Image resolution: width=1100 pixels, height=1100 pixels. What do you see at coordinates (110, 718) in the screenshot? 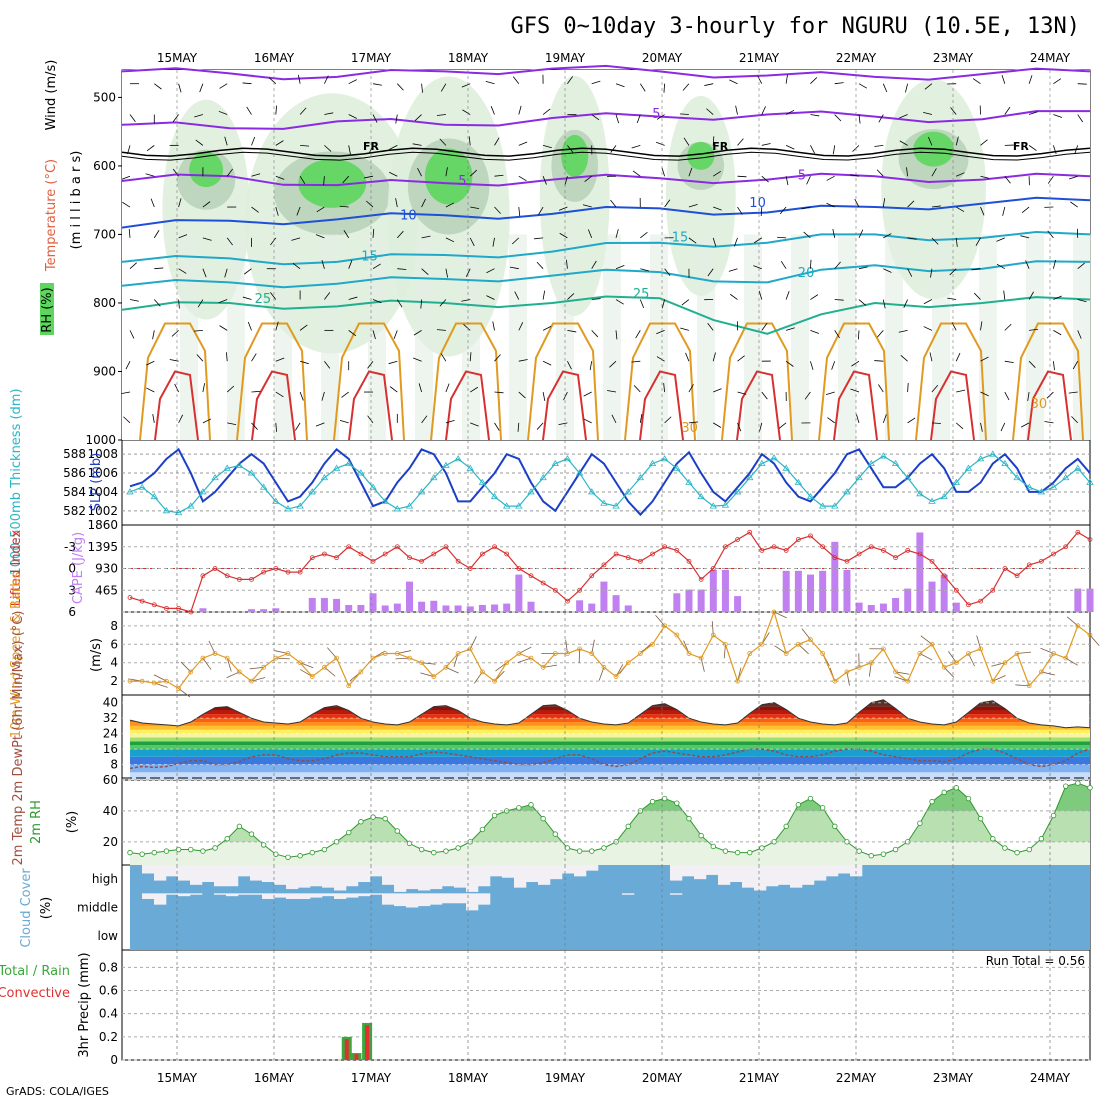
I see `temp-ytick: 32` at bounding box center [110, 718].